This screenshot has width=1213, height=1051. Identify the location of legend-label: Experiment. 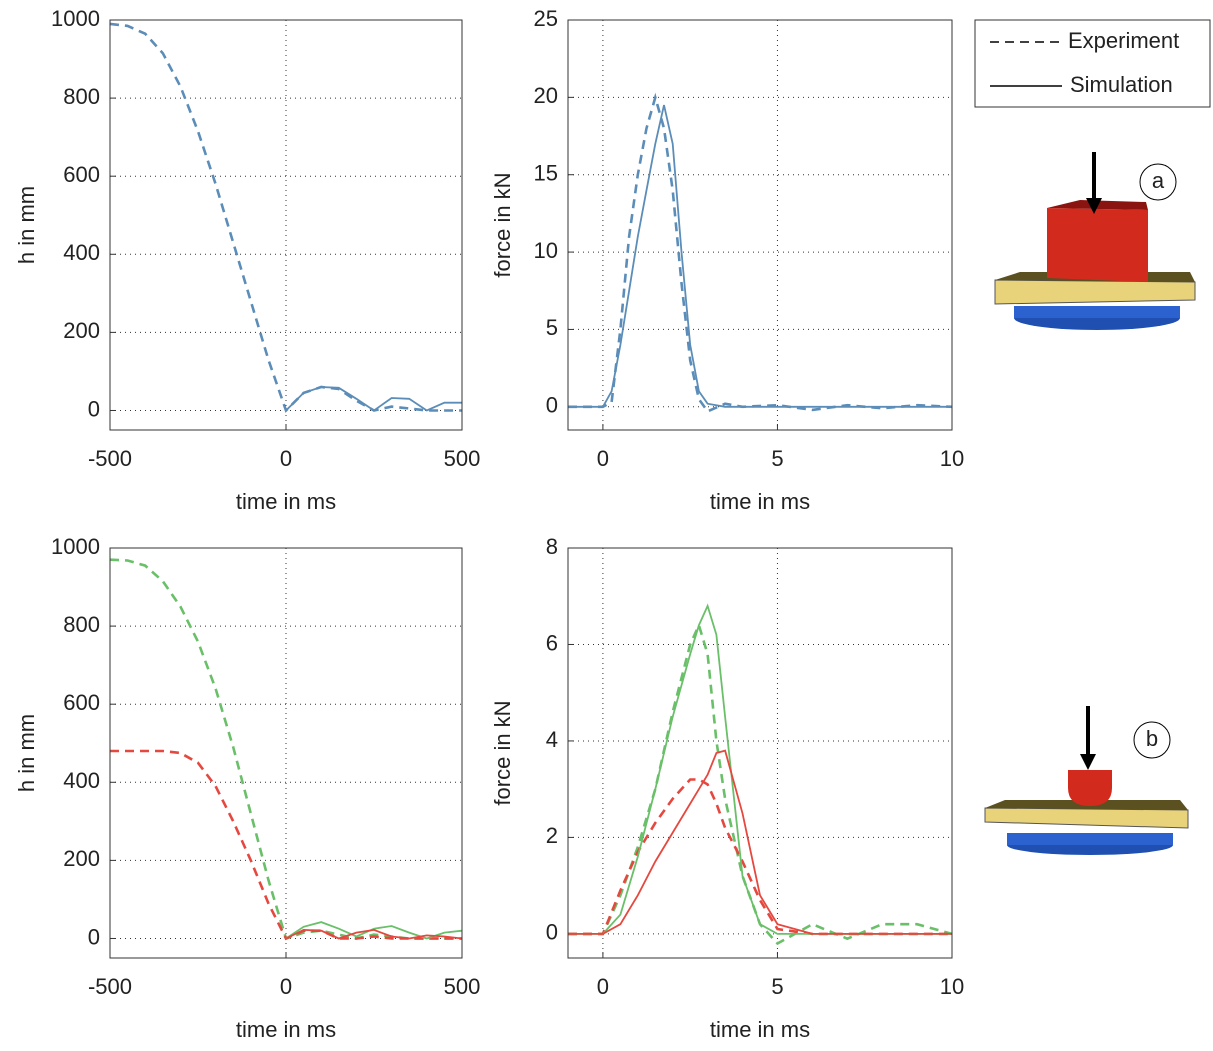
(1123, 40).